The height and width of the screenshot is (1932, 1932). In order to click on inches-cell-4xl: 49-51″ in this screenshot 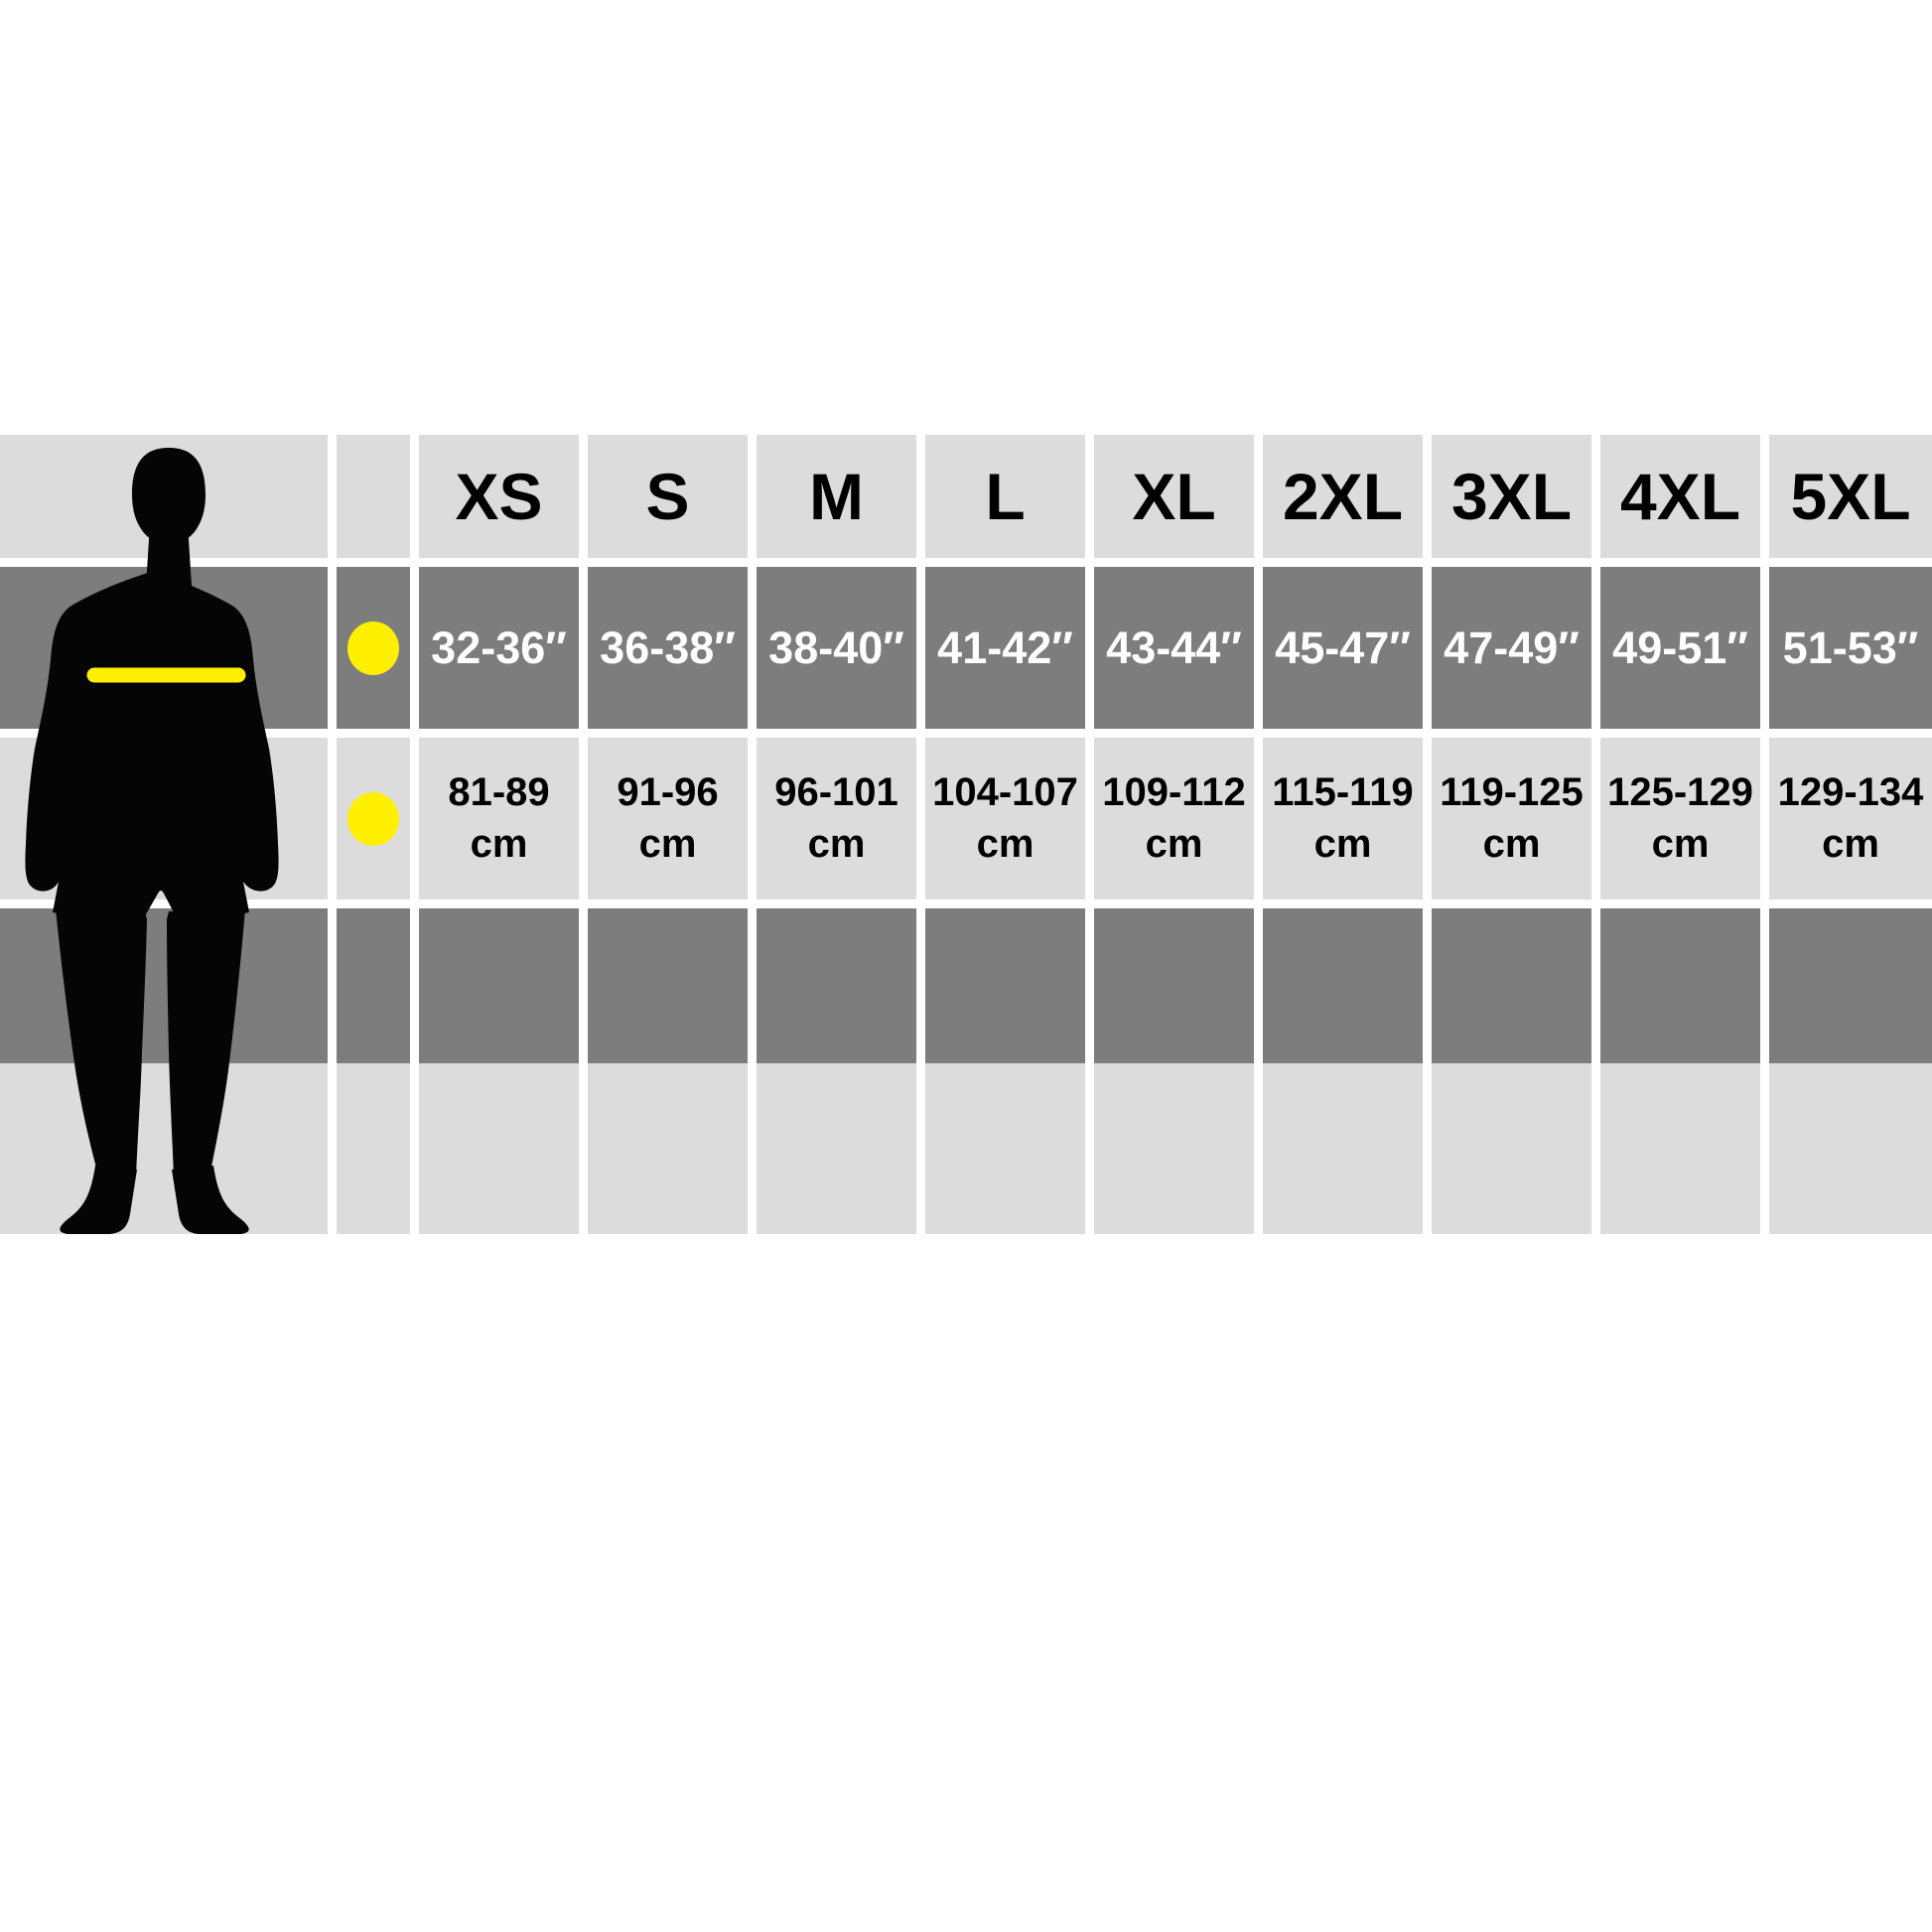, I will do `click(1680, 648)`.